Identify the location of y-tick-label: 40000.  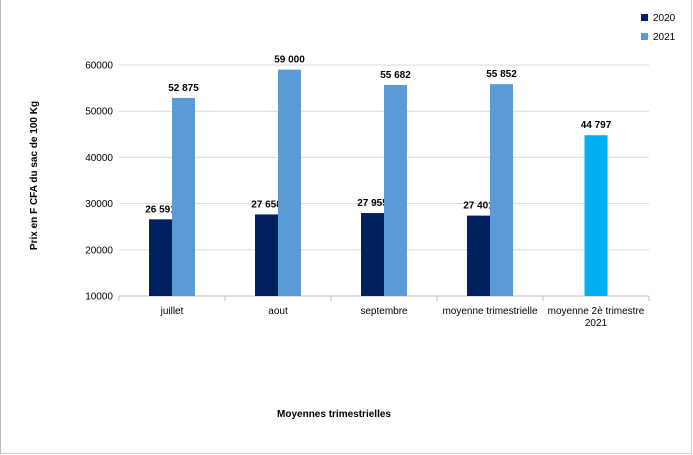
(99, 158).